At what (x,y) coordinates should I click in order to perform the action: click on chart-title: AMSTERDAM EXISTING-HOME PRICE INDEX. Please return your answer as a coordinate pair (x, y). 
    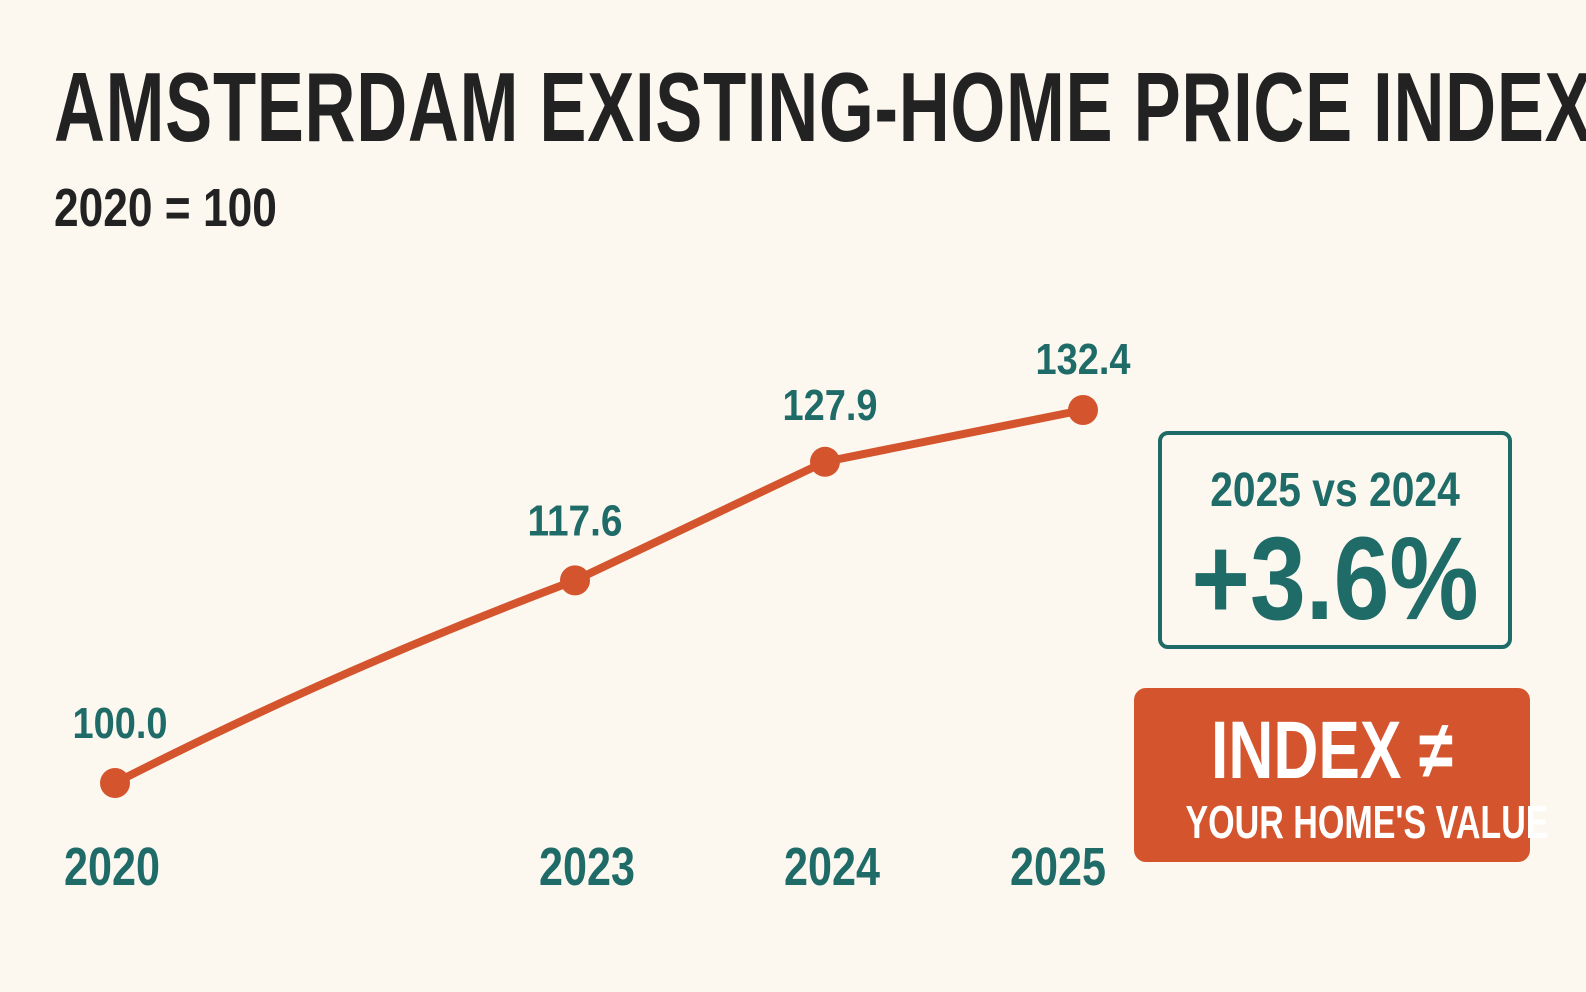
    Looking at the image, I should click on (820, 107).